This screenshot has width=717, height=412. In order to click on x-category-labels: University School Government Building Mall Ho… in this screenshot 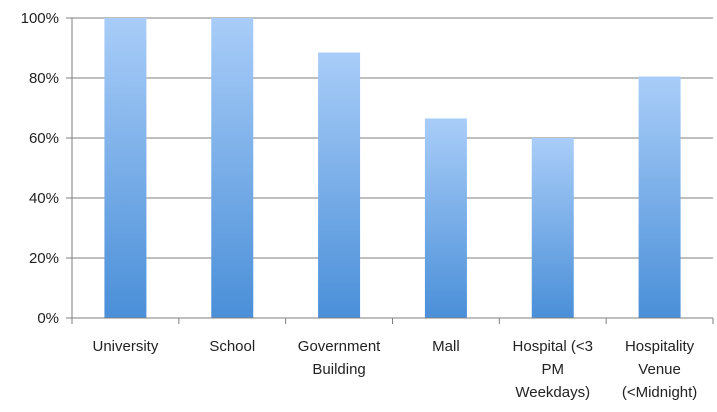, I will do `click(394, 369)`.